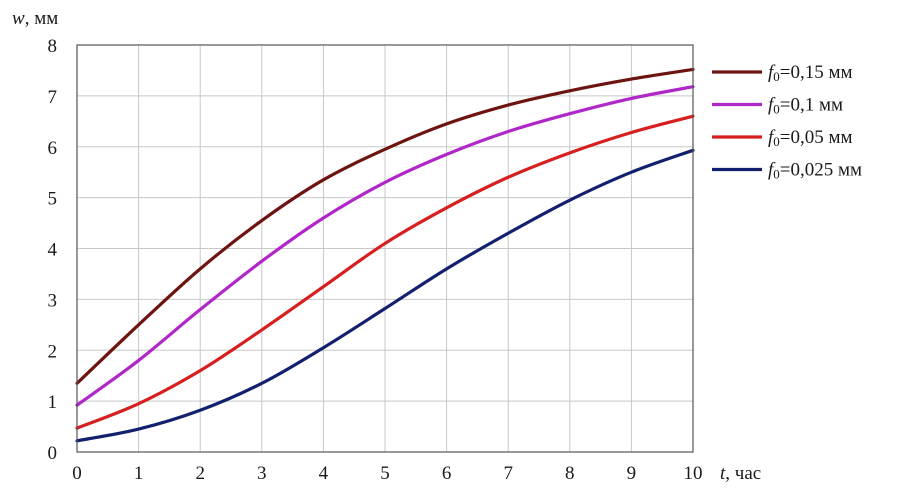 This screenshot has width=900, height=501. Describe the element at coordinates (693, 473) in the screenshot. I see `x-tick-label: 10` at that location.